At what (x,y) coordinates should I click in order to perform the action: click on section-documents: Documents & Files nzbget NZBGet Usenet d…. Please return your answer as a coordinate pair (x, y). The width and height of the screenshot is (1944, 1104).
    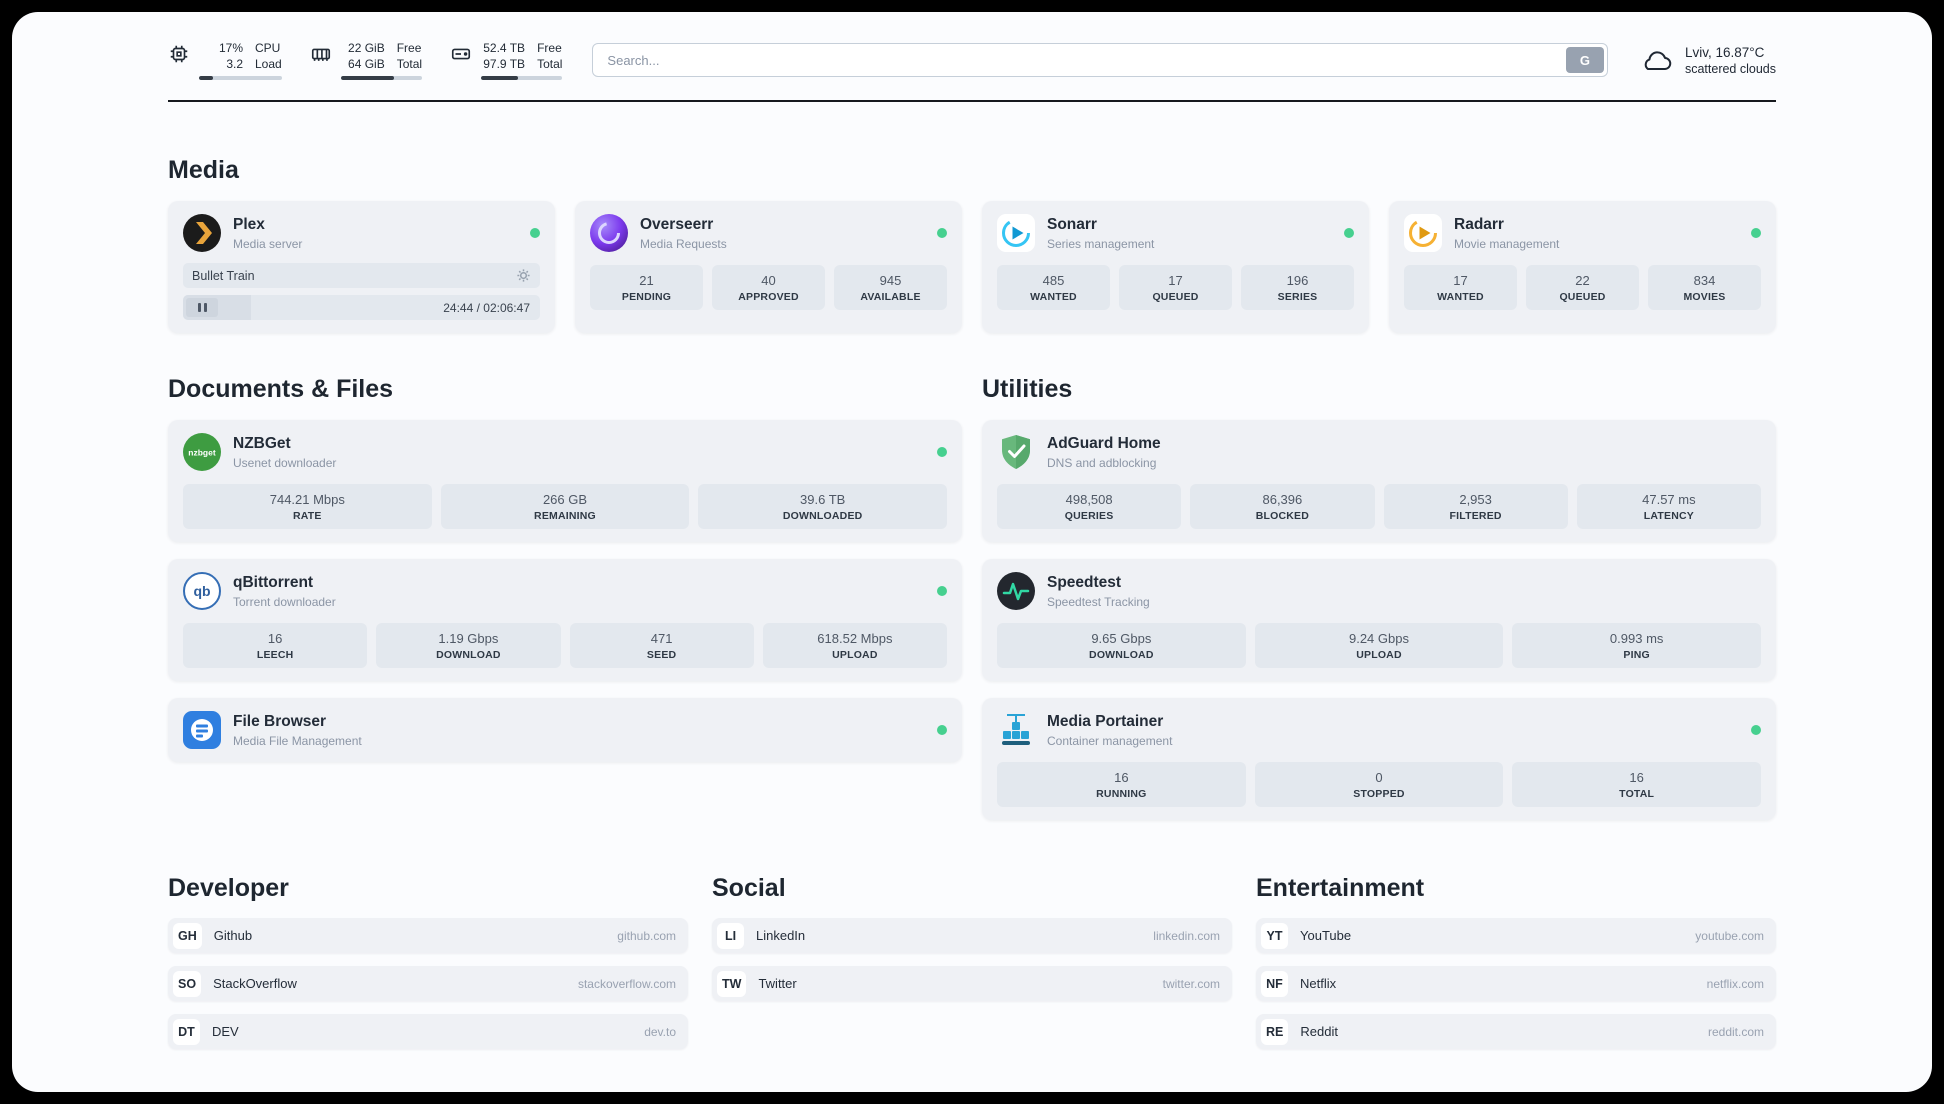
    Looking at the image, I should click on (565, 569).